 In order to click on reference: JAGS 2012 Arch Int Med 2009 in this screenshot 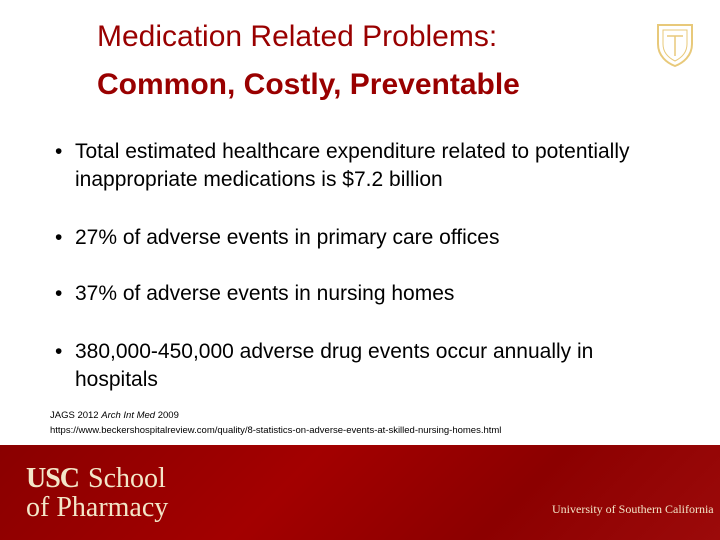, I will do `click(114, 415)`.